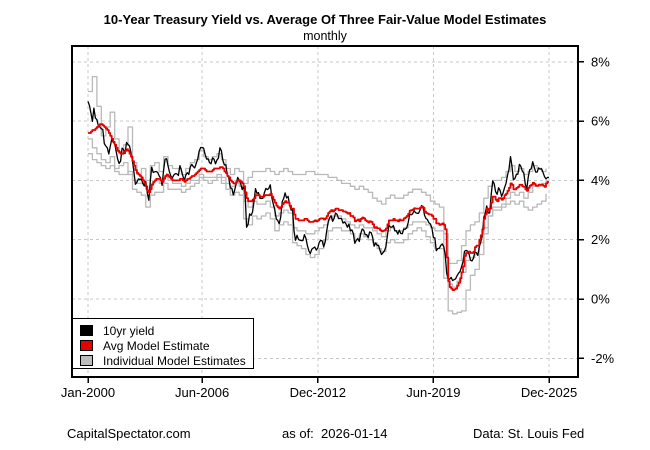 The image size is (650, 450). Describe the element at coordinates (600, 61) in the screenshot. I see `y-tick-label: 8%` at that location.